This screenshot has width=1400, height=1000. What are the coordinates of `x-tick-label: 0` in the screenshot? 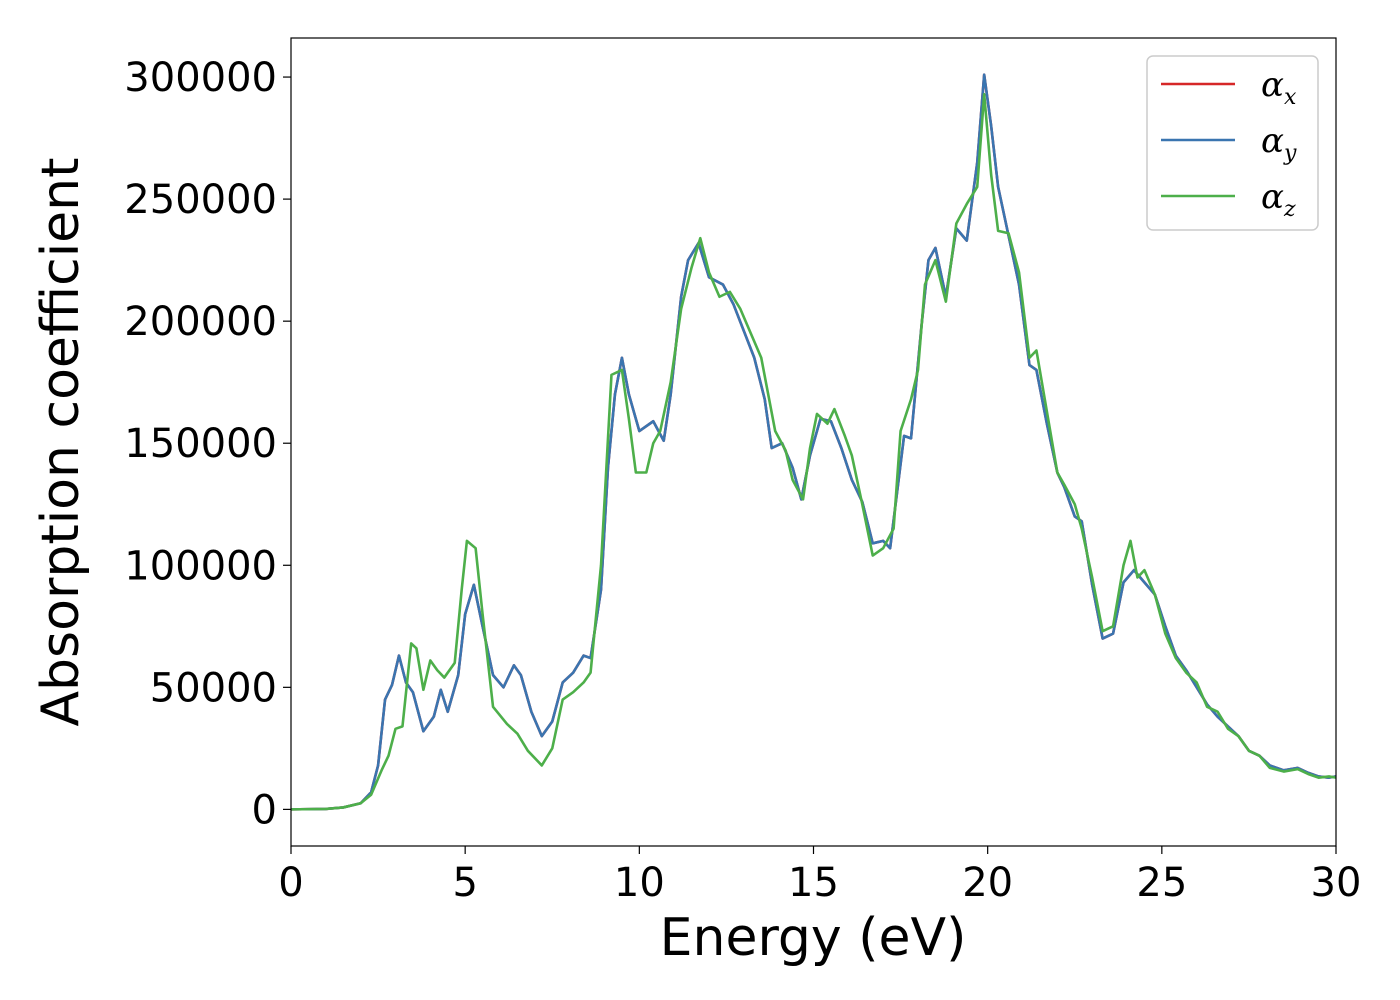 It's located at (290, 883).